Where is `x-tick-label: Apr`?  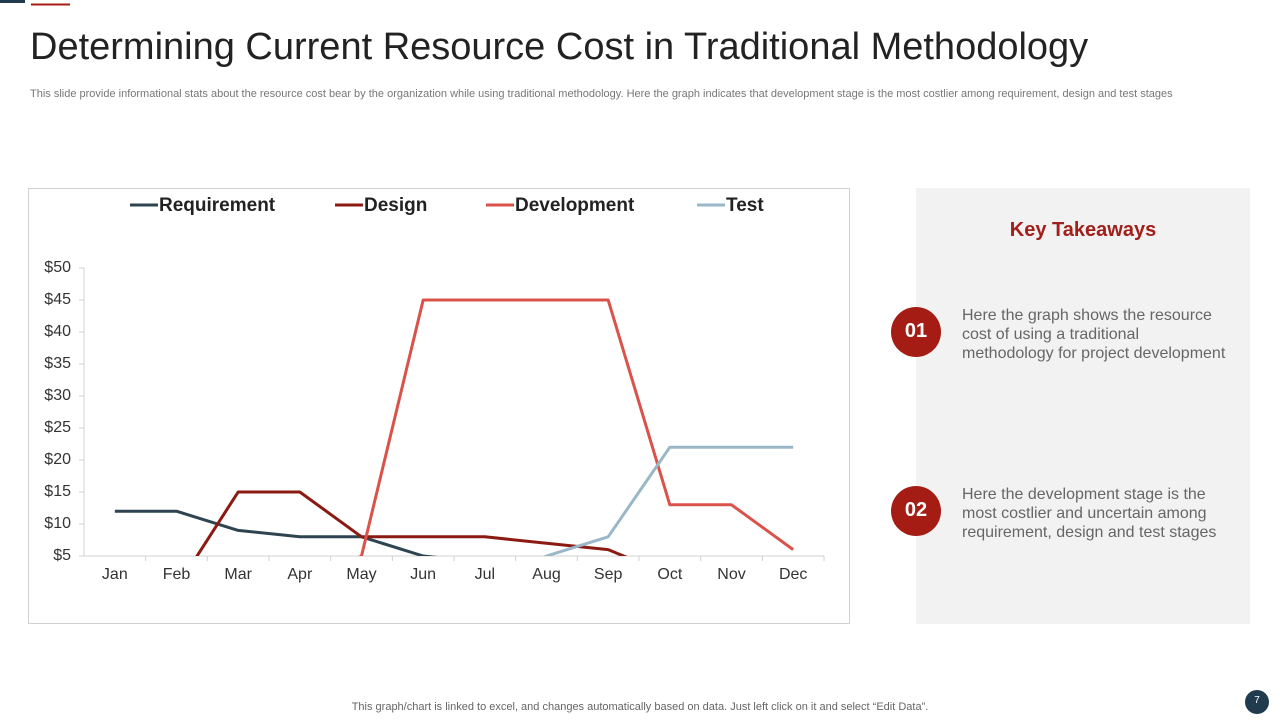
x-tick-label: Apr is located at coordinates (300, 574).